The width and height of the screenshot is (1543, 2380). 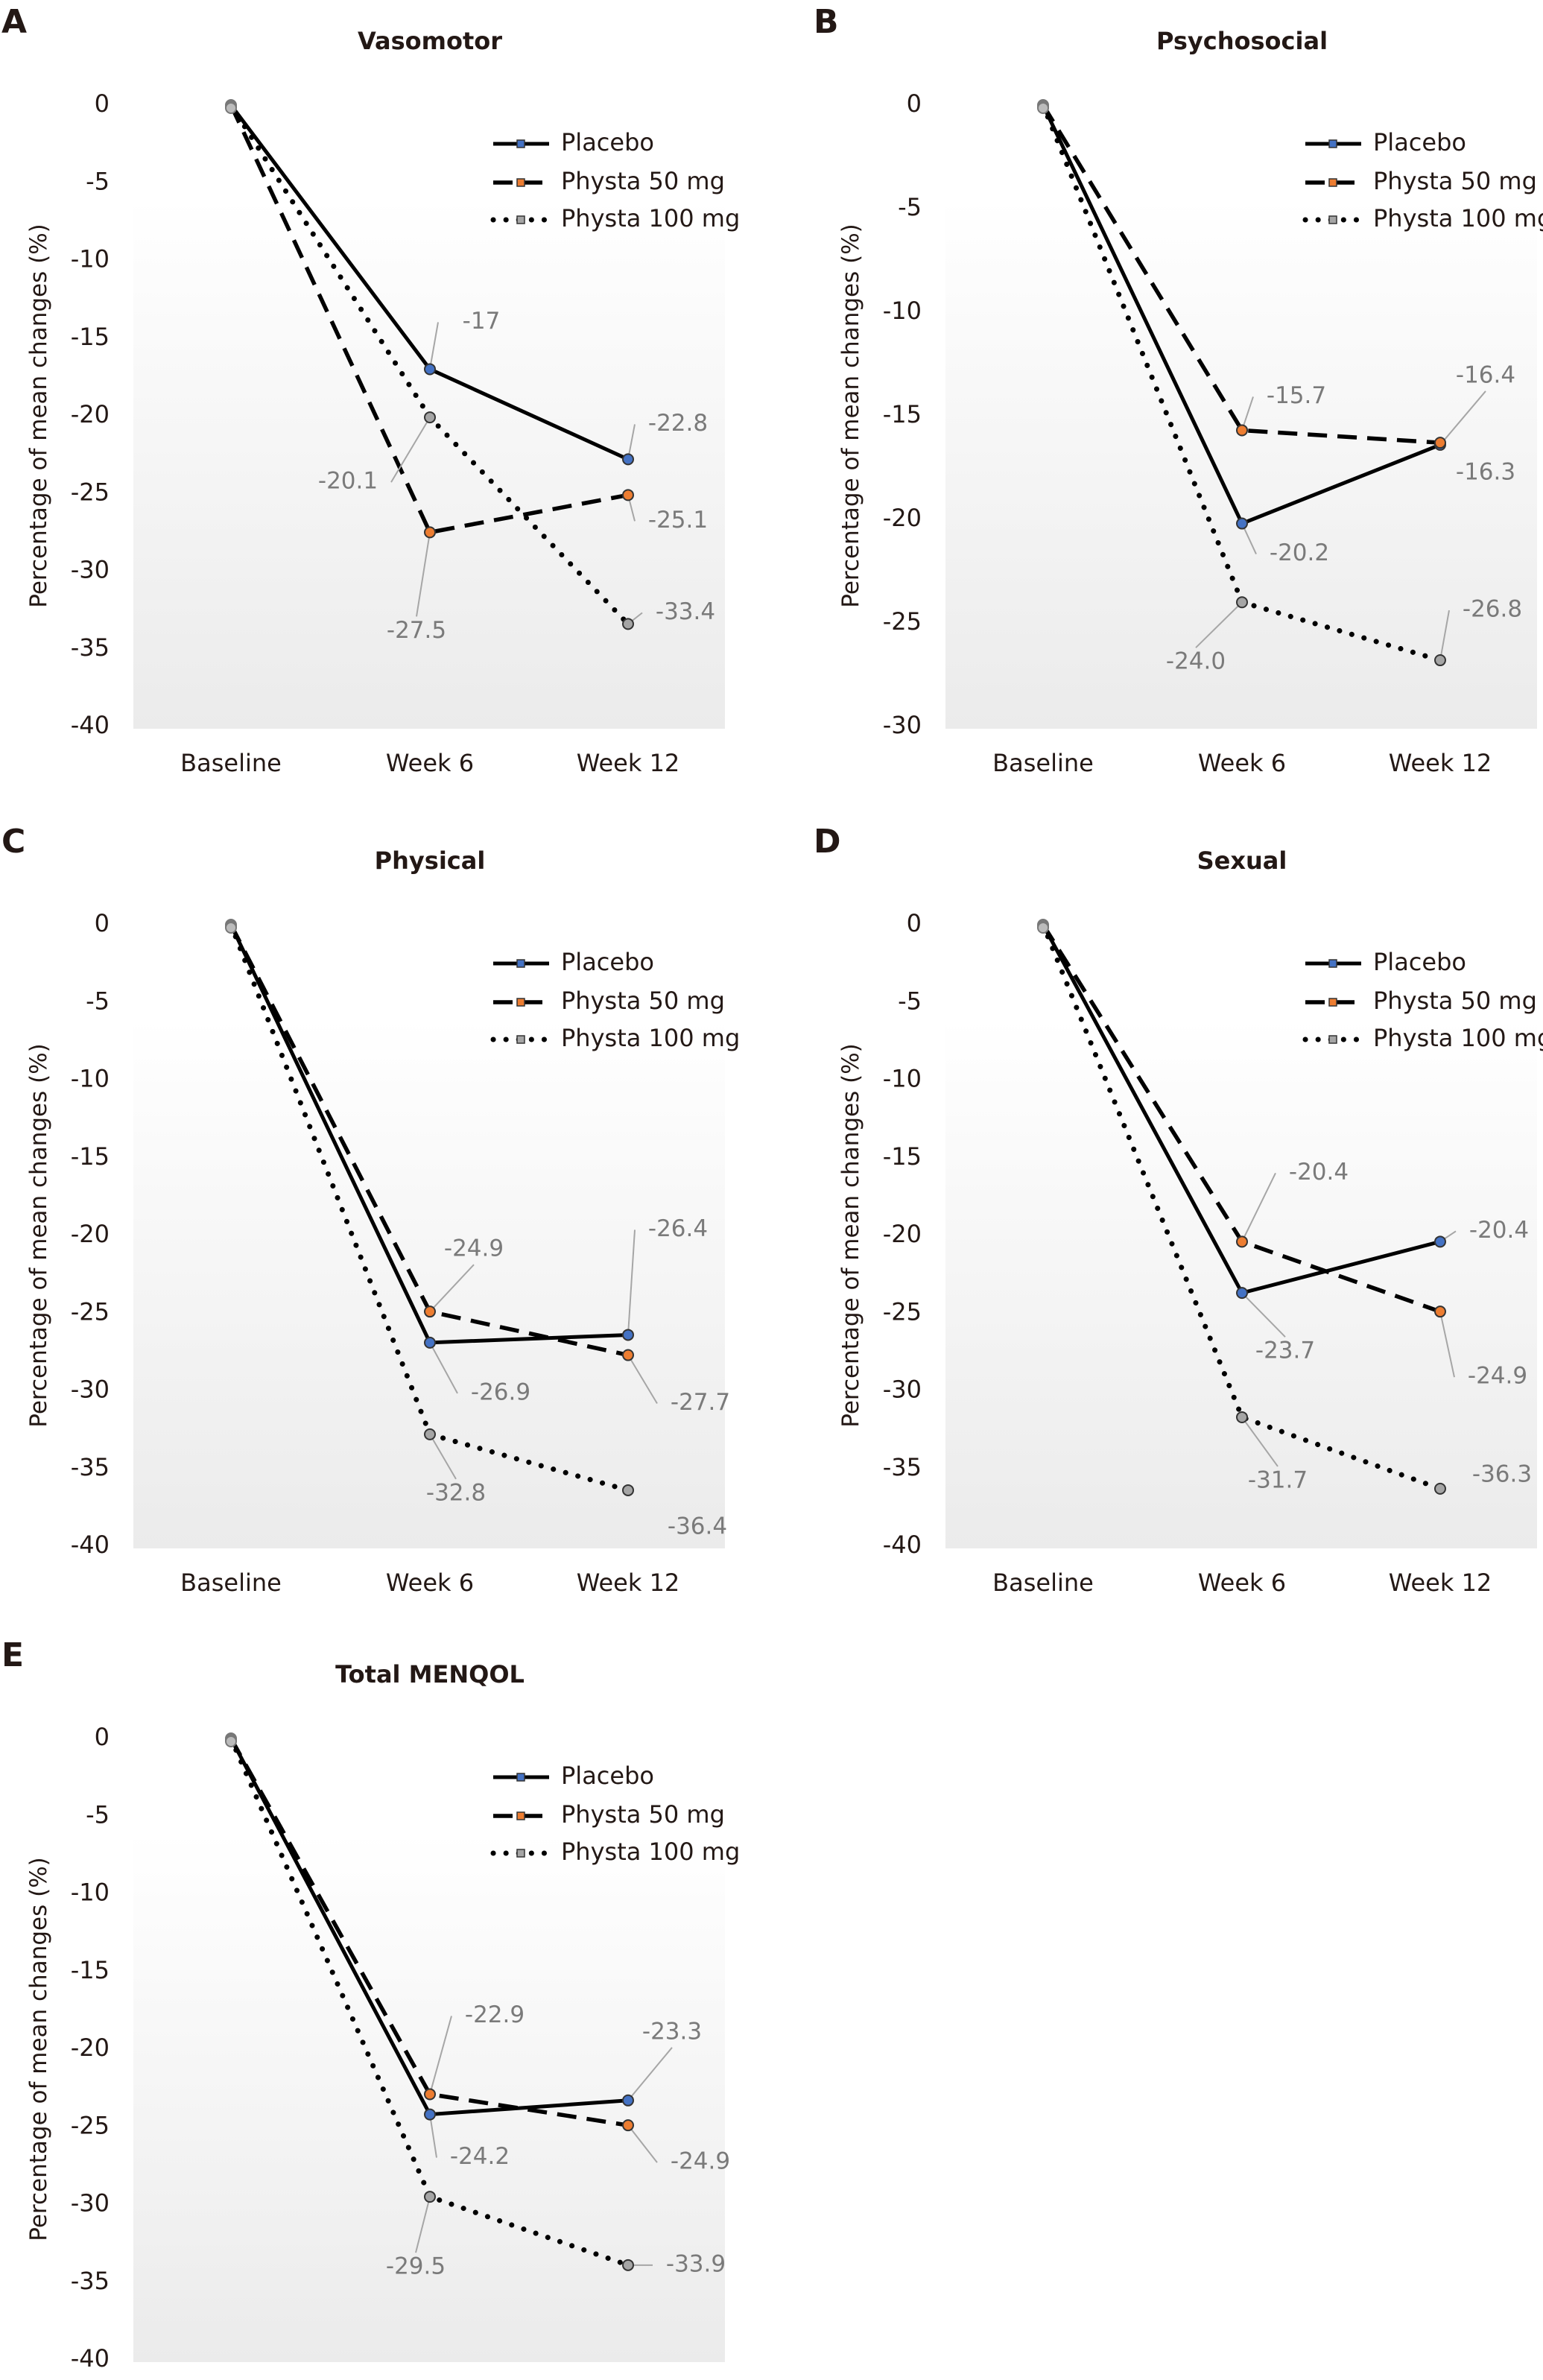 What do you see at coordinates (501, 1392) in the screenshot?
I see `data-label: -26.9` at bounding box center [501, 1392].